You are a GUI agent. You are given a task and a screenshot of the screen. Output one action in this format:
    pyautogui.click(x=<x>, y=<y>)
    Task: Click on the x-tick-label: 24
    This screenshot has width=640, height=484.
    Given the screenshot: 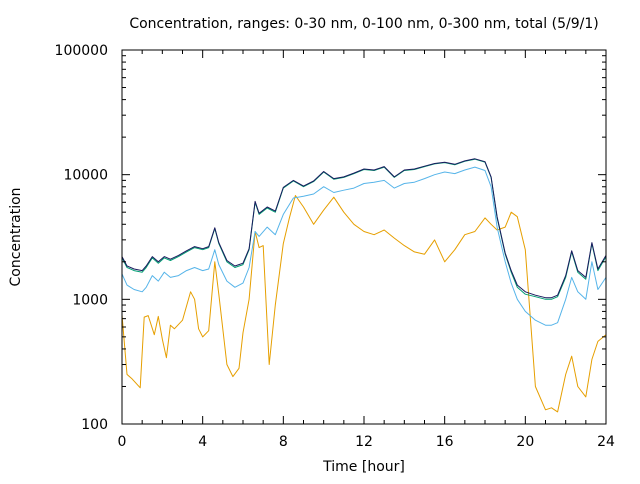 What is the action you would take?
    pyautogui.click(x=606, y=442)
    